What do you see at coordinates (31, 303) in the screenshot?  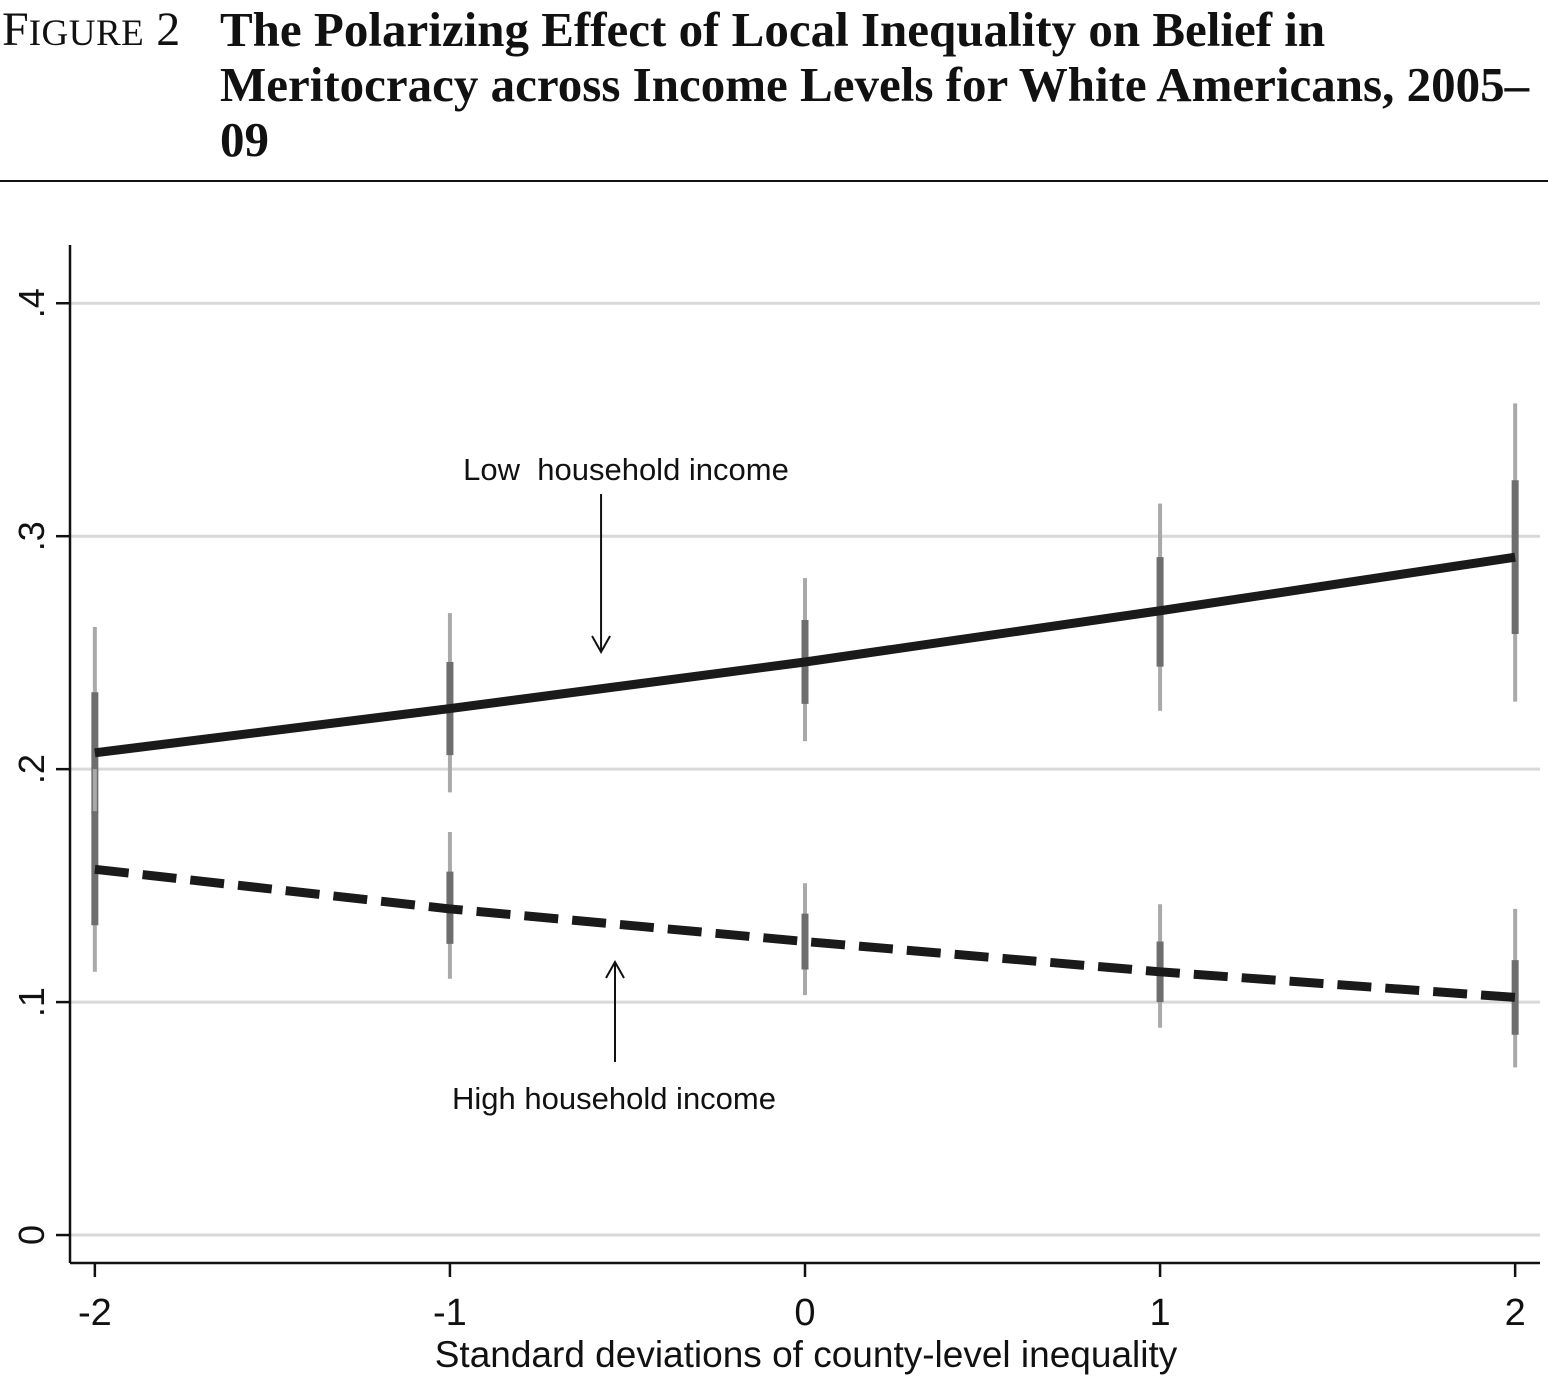 I see `y-tick-label: .4` at bounding box center [31, 303].